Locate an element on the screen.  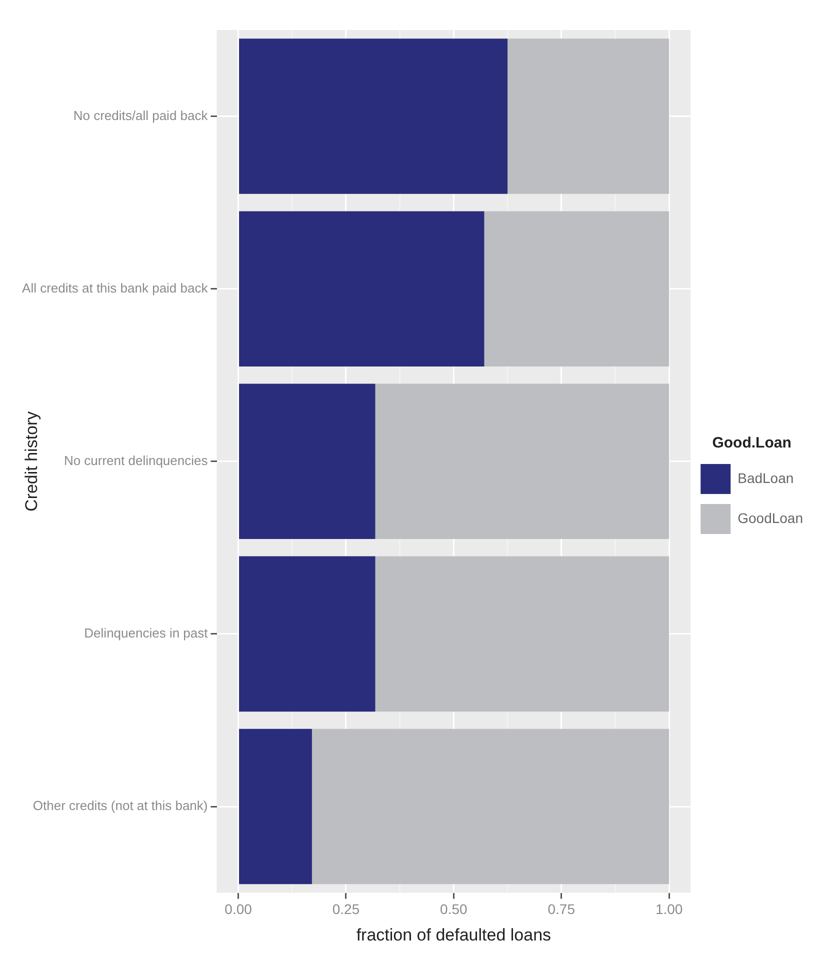
legend-label: GoodLoan is located at coordinates (771, 518).